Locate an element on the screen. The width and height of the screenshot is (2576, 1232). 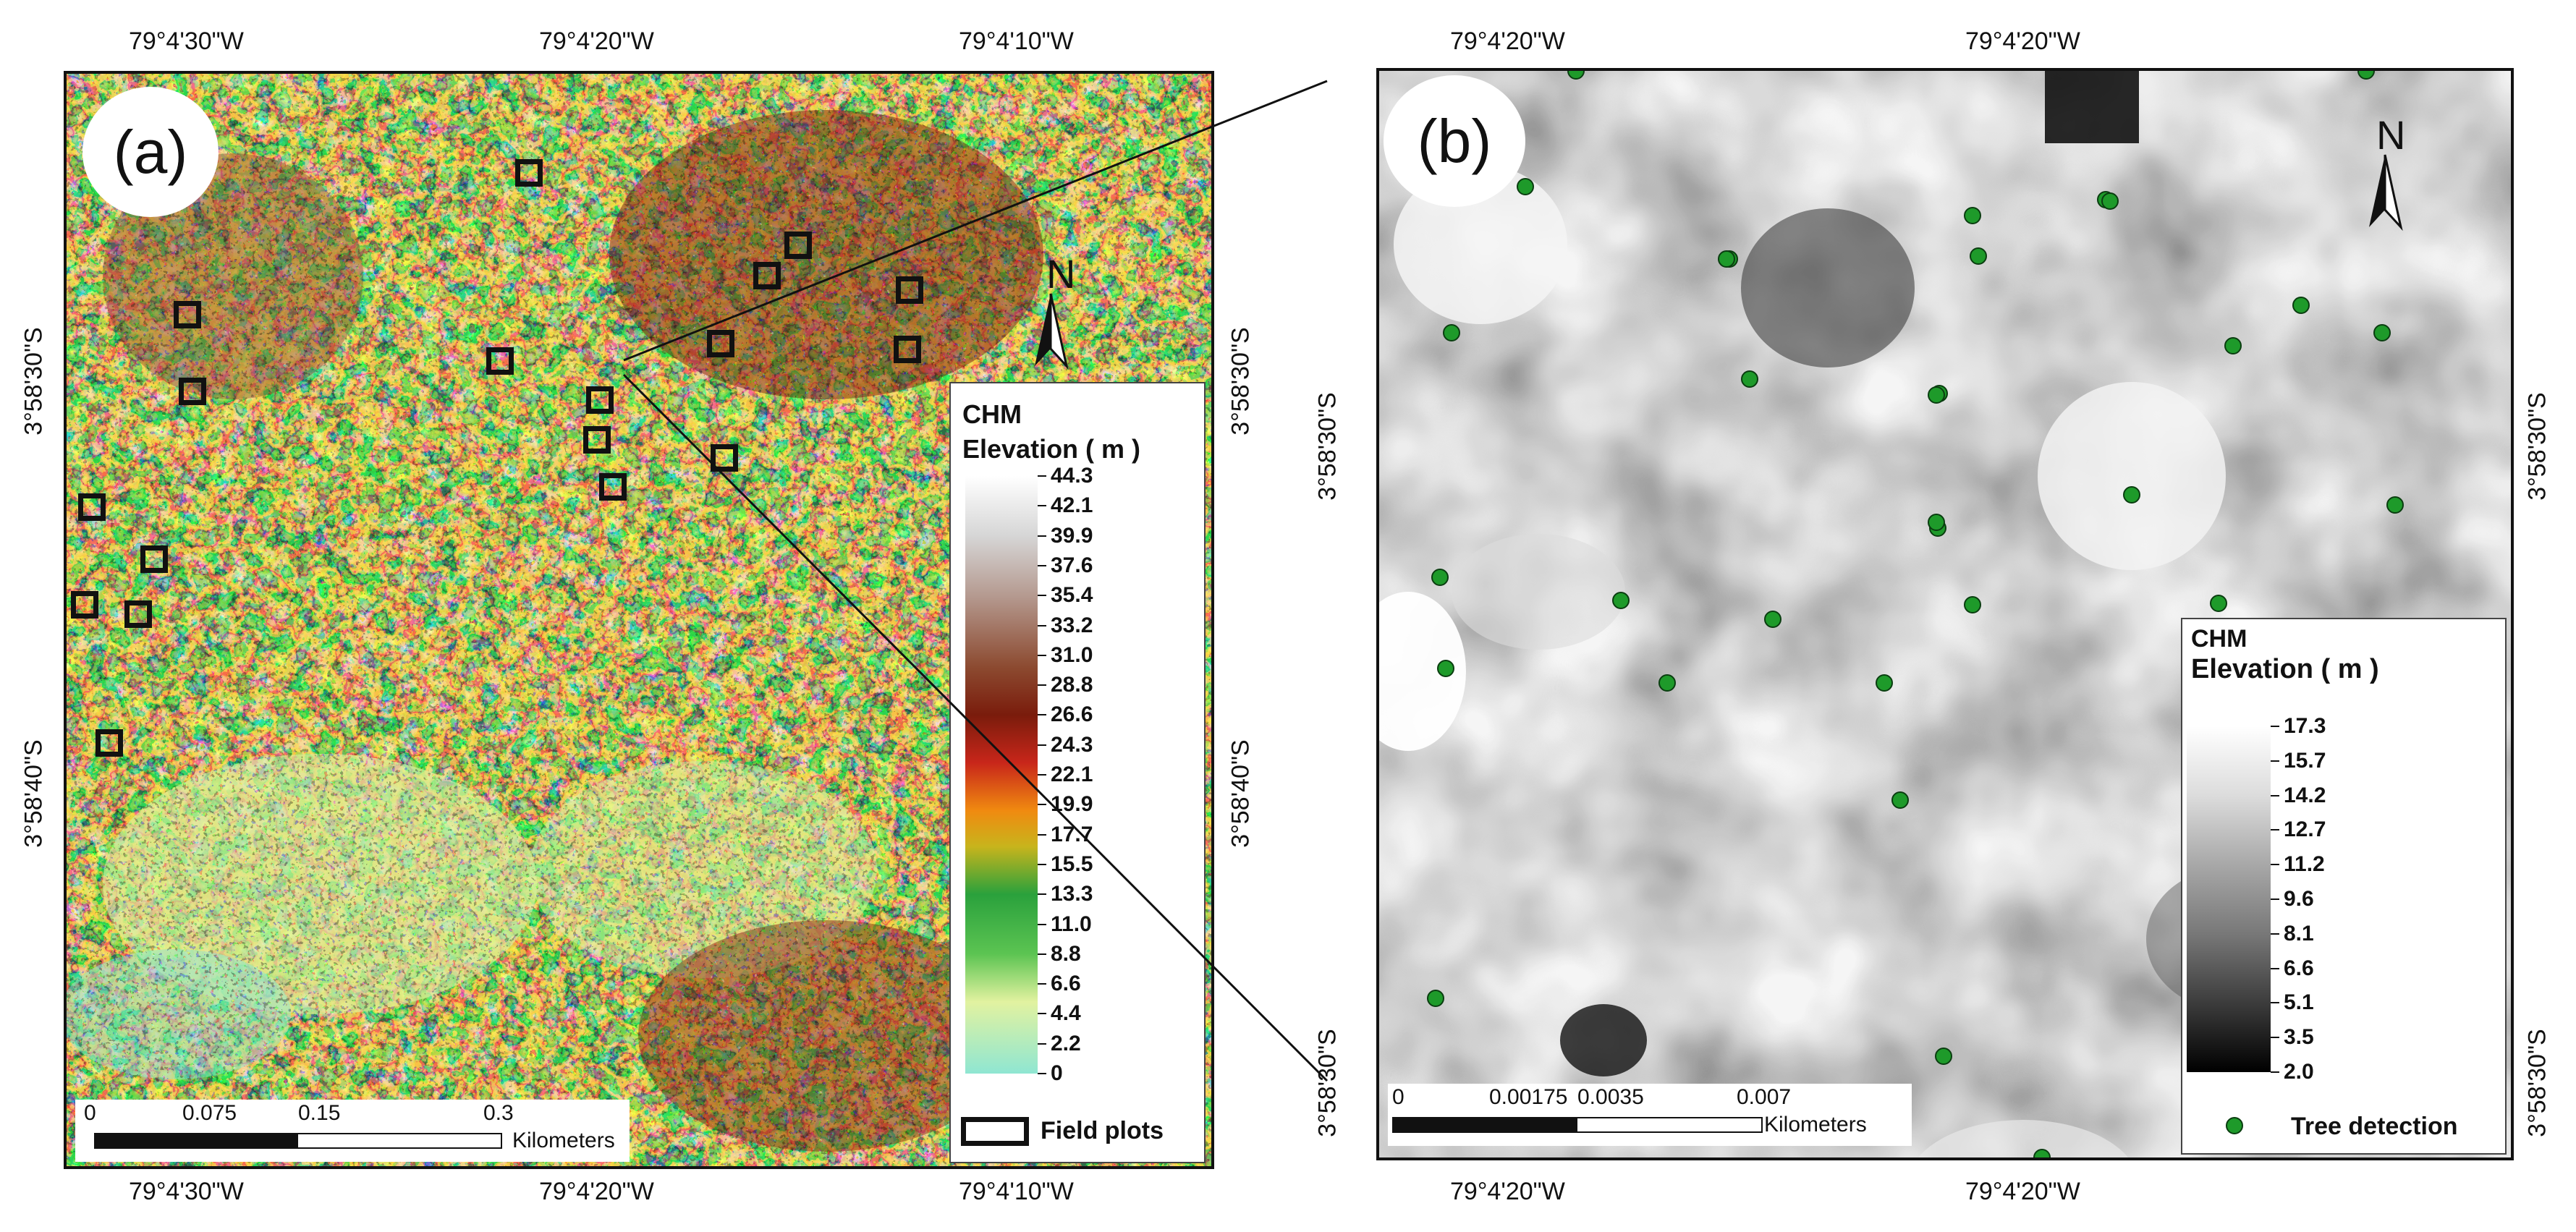
scale-a-tick-1: 0.075 is located at coordinates (209, 1113).